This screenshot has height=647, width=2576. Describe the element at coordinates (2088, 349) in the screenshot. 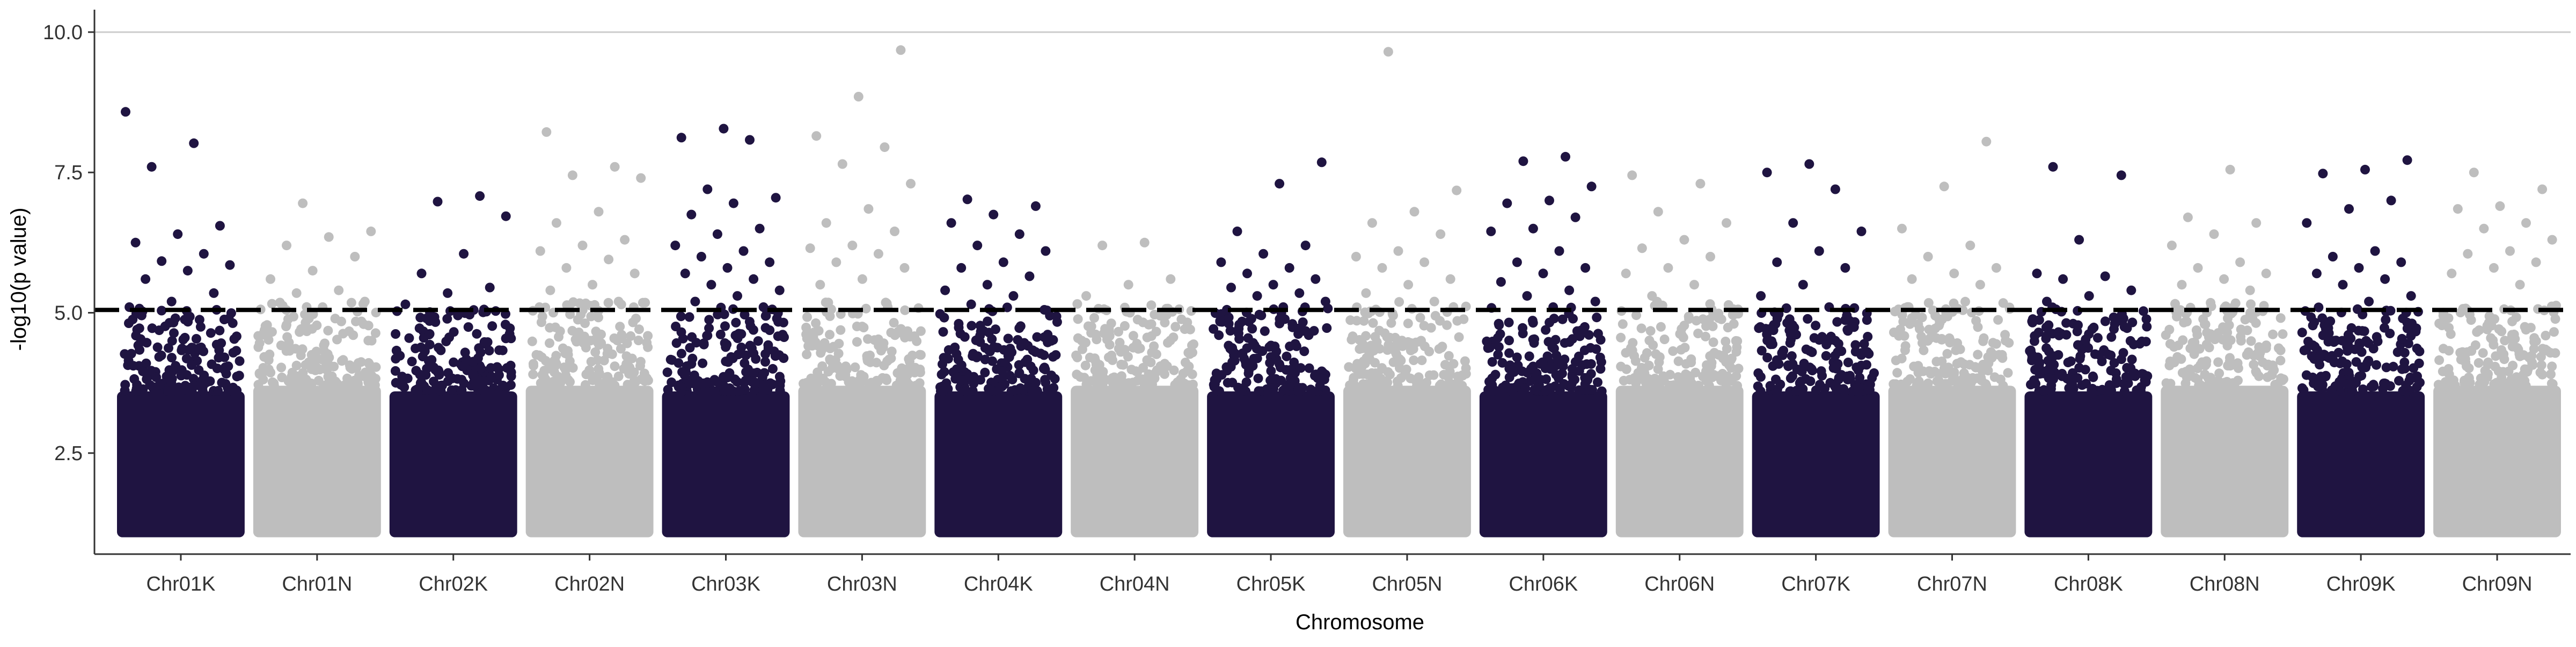

I see `chromosome-chr08k` at that location.